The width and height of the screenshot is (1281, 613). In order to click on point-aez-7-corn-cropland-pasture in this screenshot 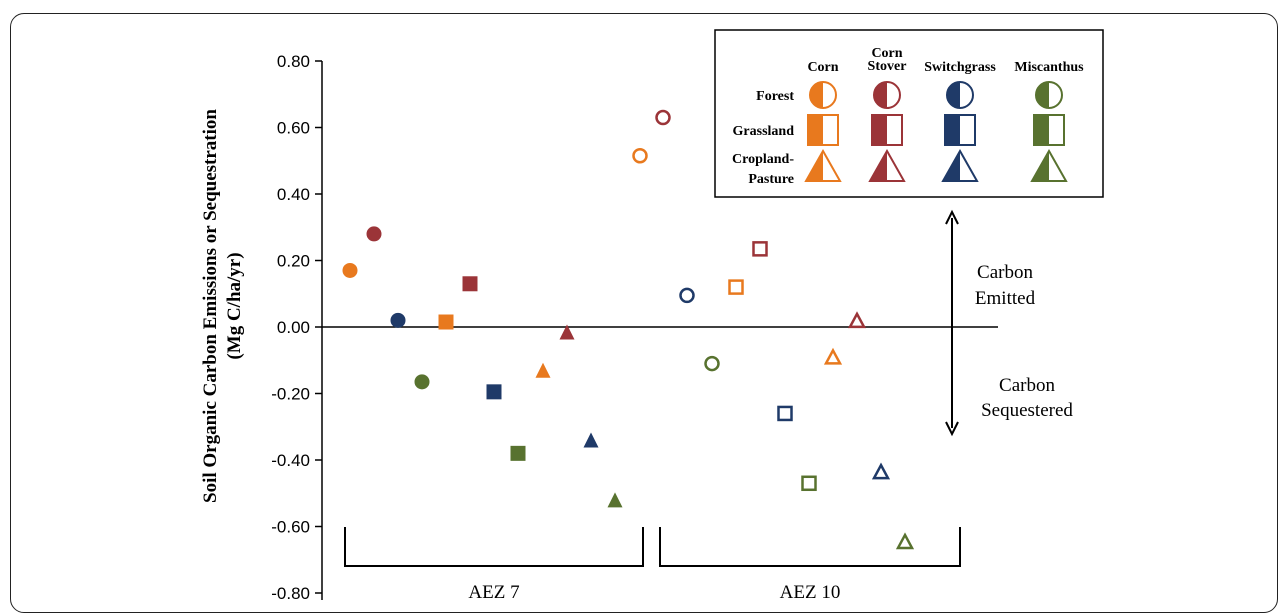, I will do `click(543, 370)`.